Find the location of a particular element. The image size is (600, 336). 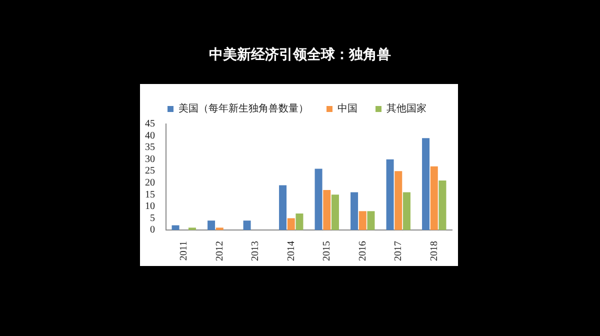

x-tick-label: 2012 is located at coordinates (220, 251).